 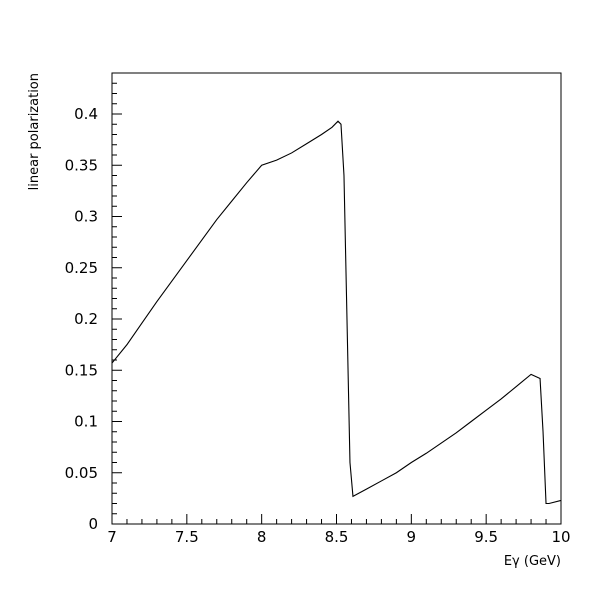 I want to click on x-tick-label: 10, so click(x=560, y=537).